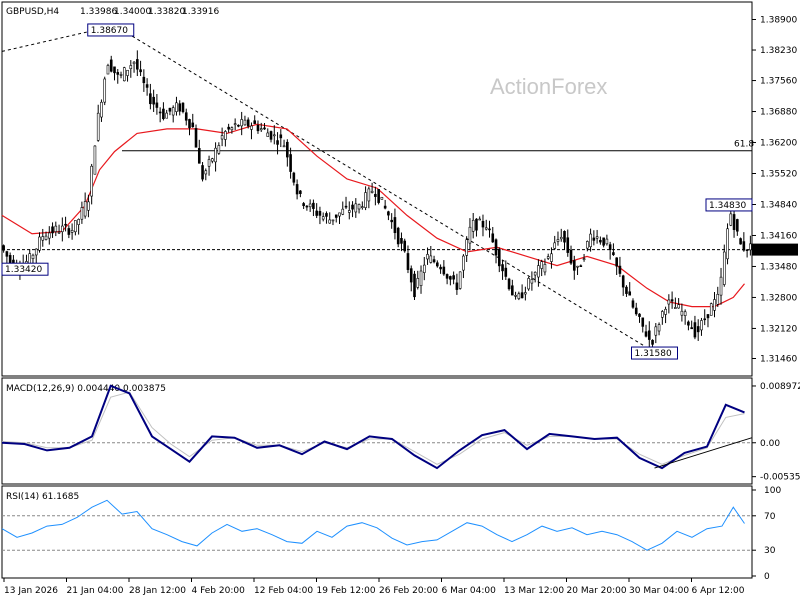  What do you see at coordinates (377, 532) in the screenshot?
I see `rsi-panel-frame` at bounding box center [377, 532].